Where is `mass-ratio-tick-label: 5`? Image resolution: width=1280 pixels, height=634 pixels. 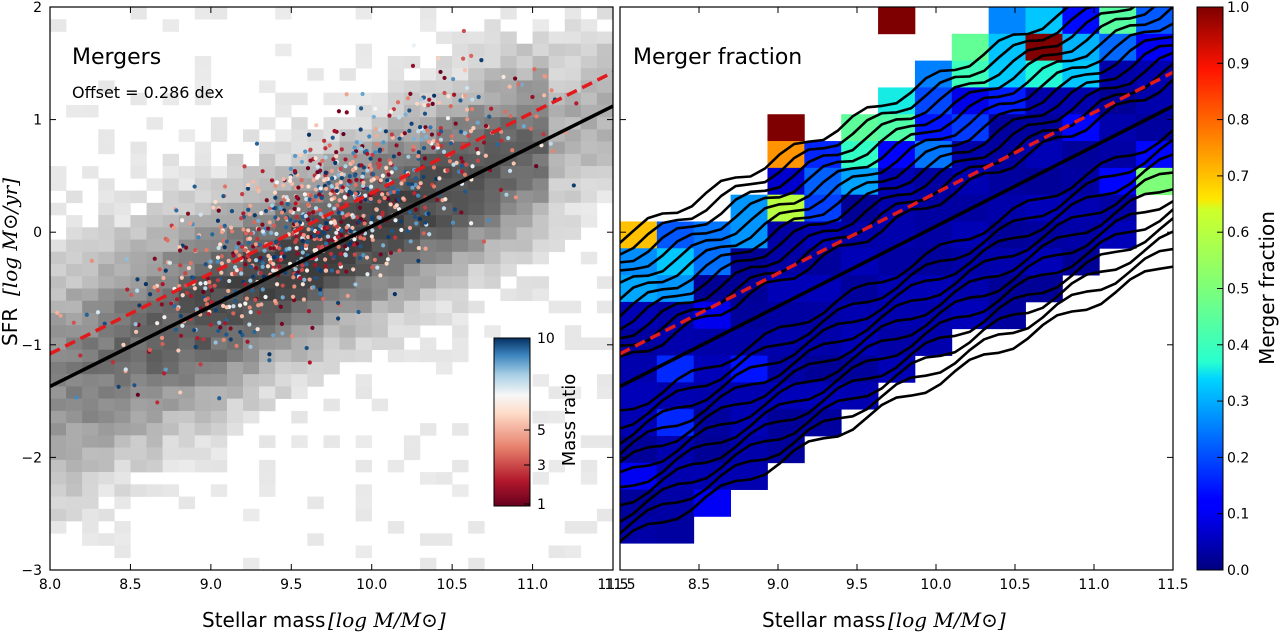
mass-ratio-tick-label: 5 is located at coordinates (541, 431).